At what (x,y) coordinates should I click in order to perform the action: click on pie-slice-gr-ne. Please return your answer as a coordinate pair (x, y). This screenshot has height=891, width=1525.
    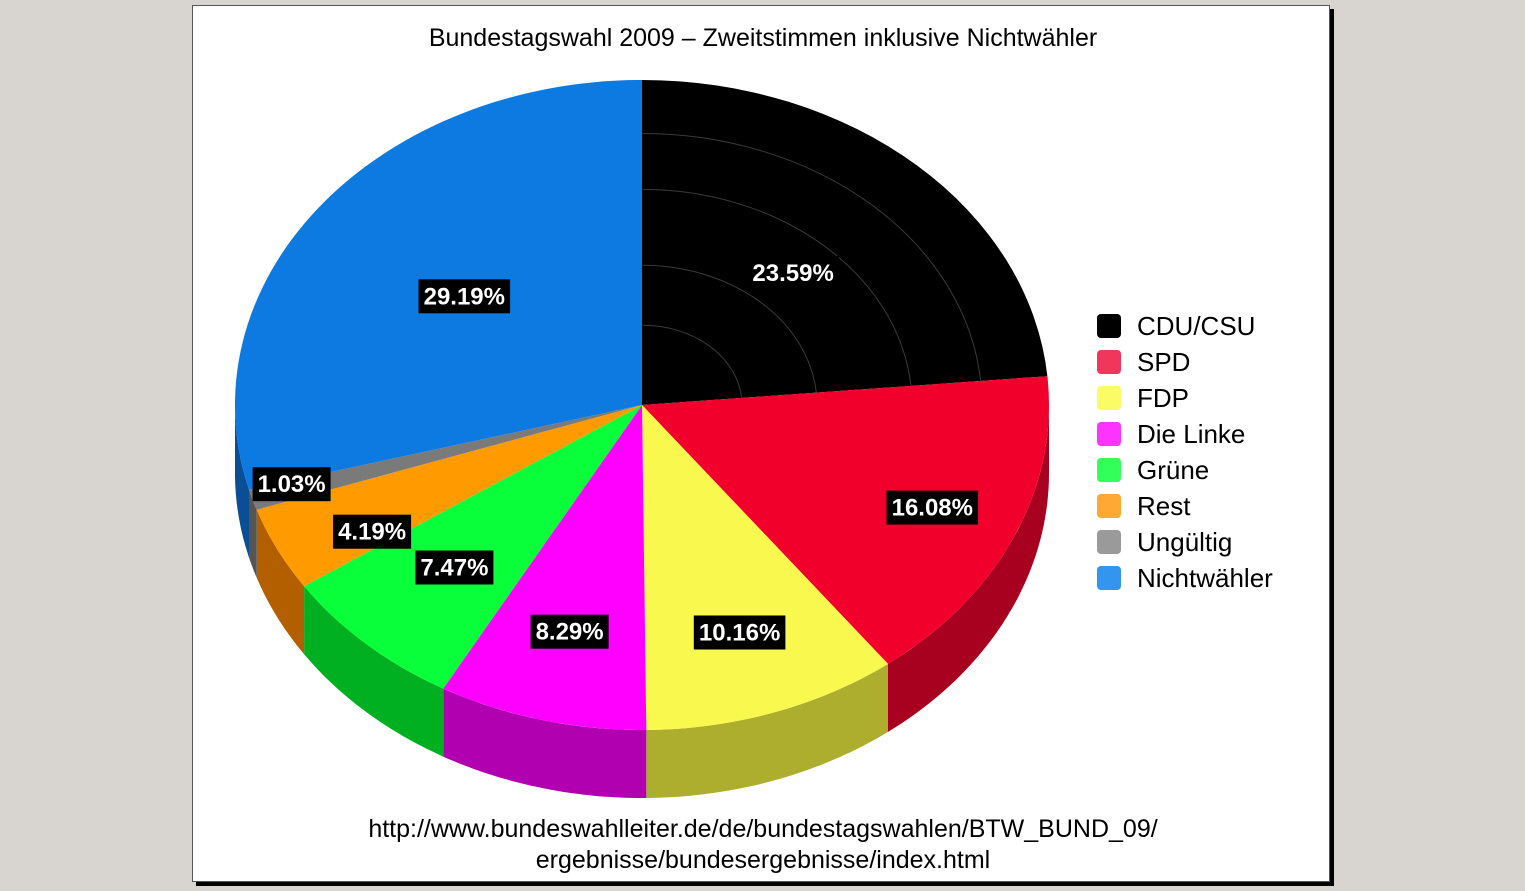
    Looking at the image, I should click on (473, 547).